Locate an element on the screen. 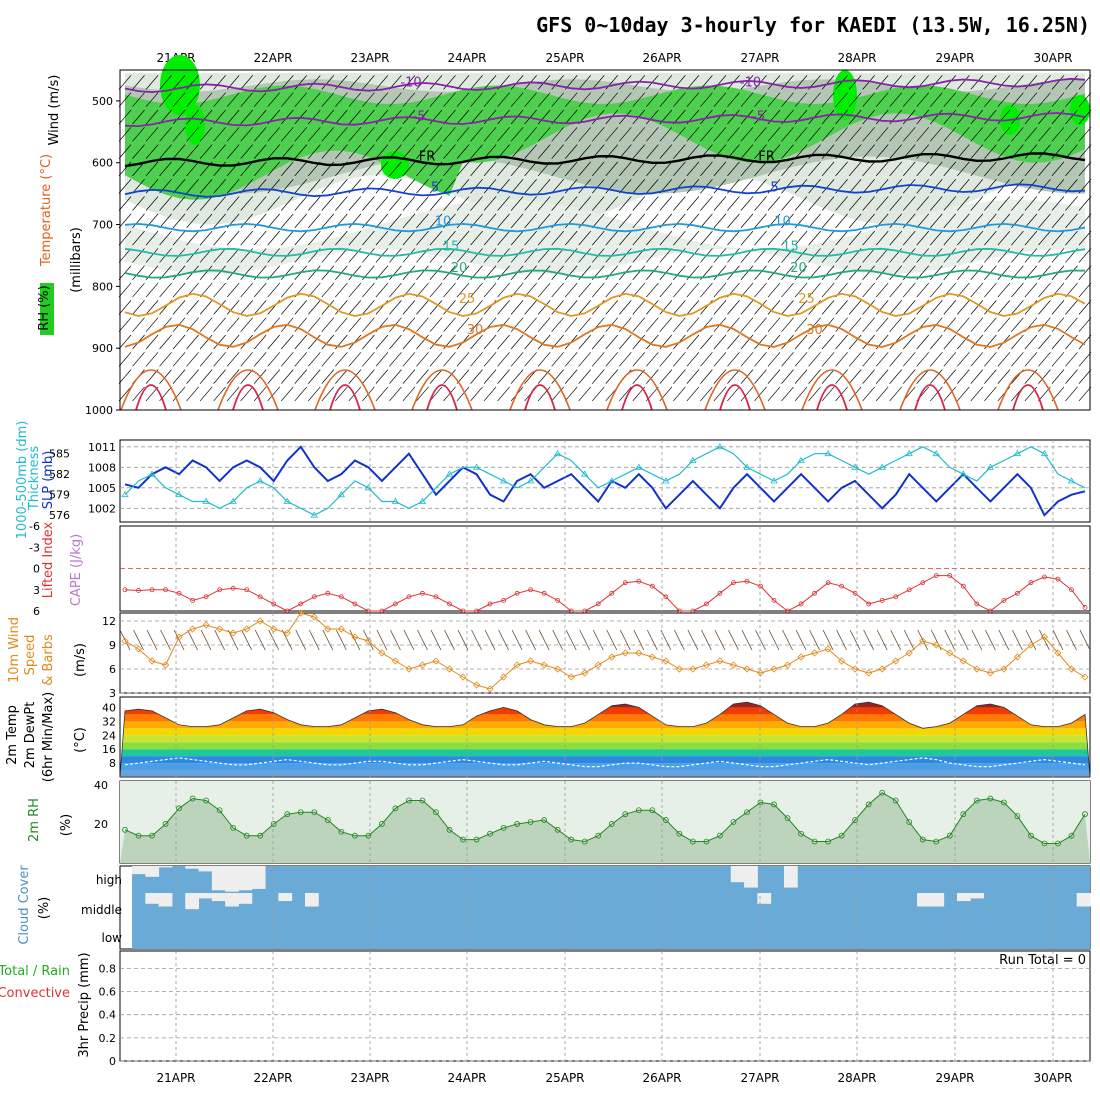 The image size is (1100, 1100). top-date-label: 26APR is located at coordinates (661, 58).